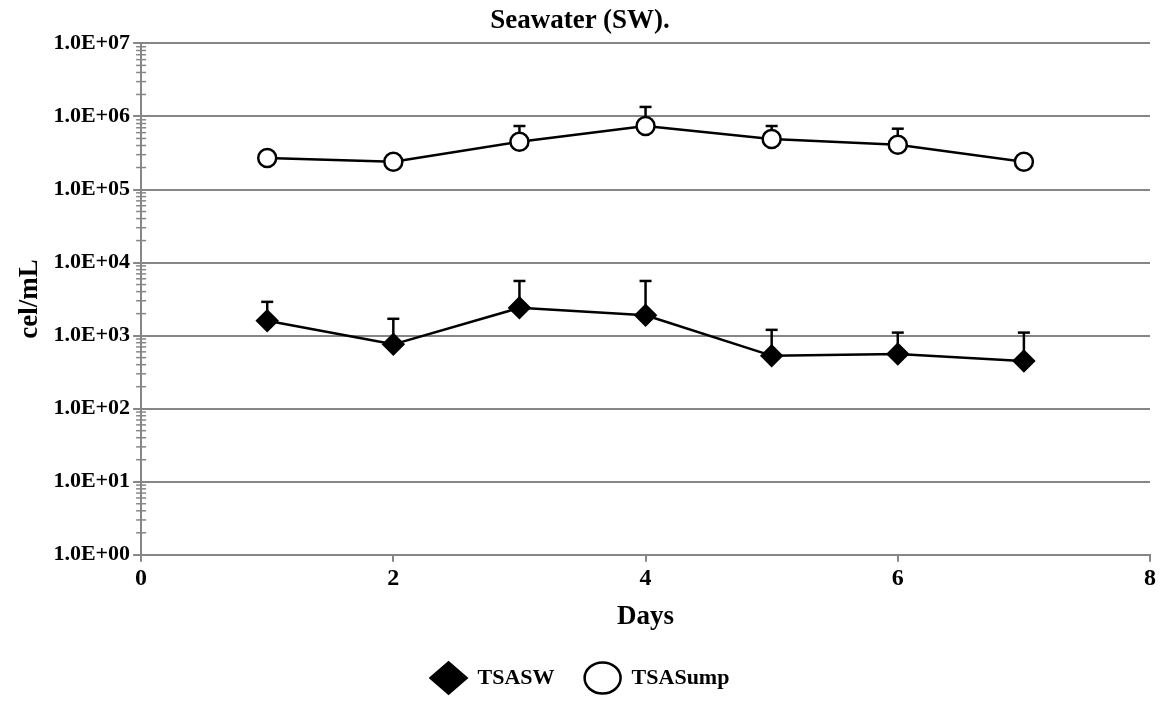  I want to click on y-tick-label: 1.0E+04, so click(92, 261).